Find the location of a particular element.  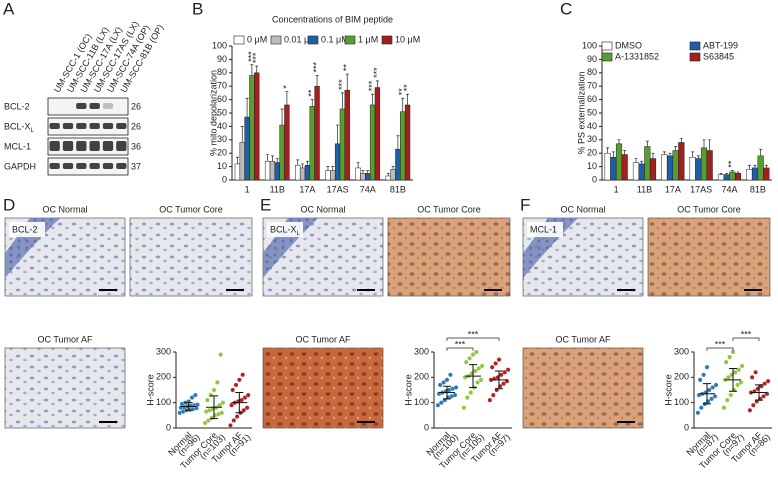

stain-label: BCL-XL is located at coordinates (285, 230).